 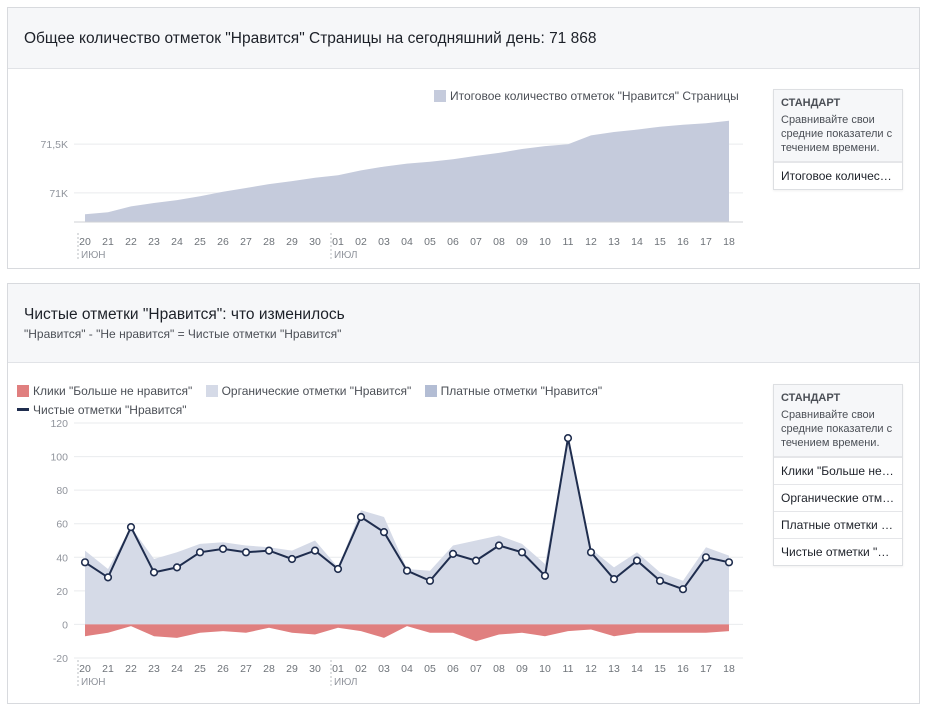 I want to click on legend-swatch-net, so click(x=23, y=409).